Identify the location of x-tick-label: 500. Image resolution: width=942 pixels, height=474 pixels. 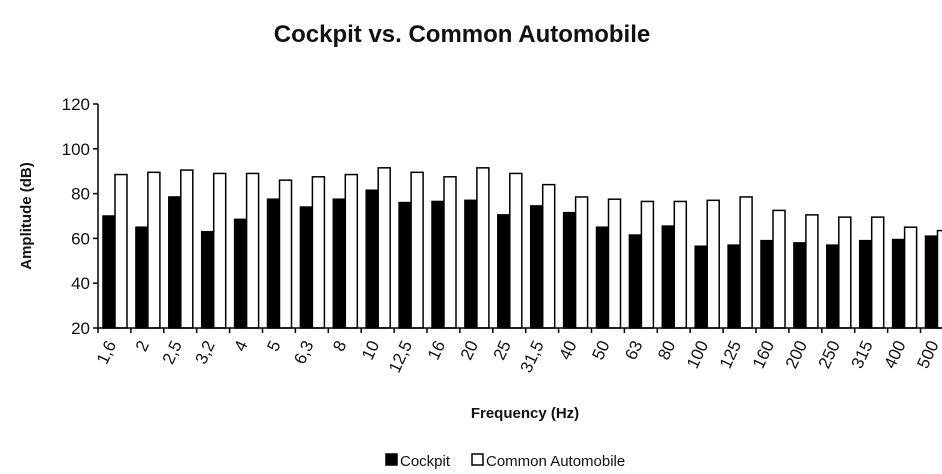
(927, 355).